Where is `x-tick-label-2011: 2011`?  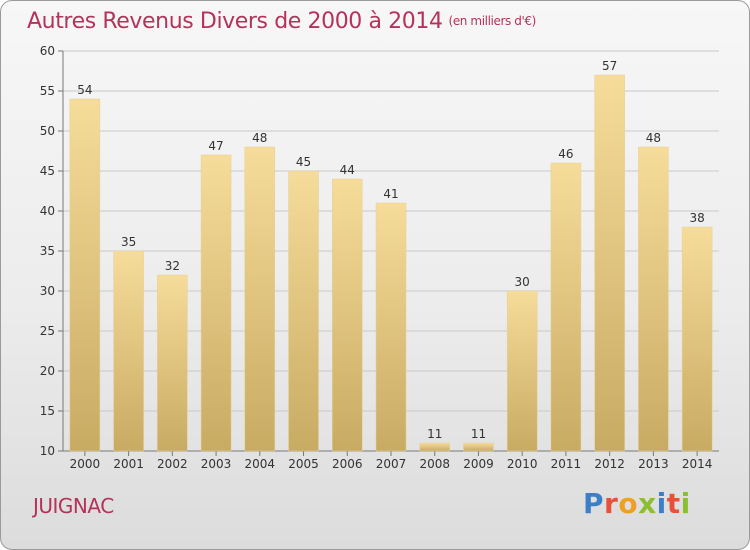
x-tick-label-2011: 2011 is located at coordinates (566, 464).